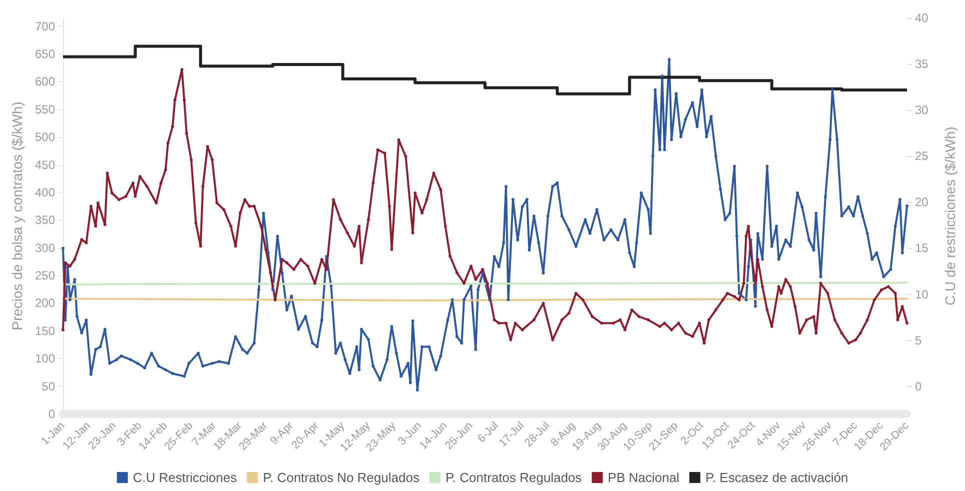 Image resolution: width=965 pixels, height=491 pixels. Describe the element at coordinates (513, 477) in the screenshot. I see `legend-label: P. Contratos Regulados` at that location.